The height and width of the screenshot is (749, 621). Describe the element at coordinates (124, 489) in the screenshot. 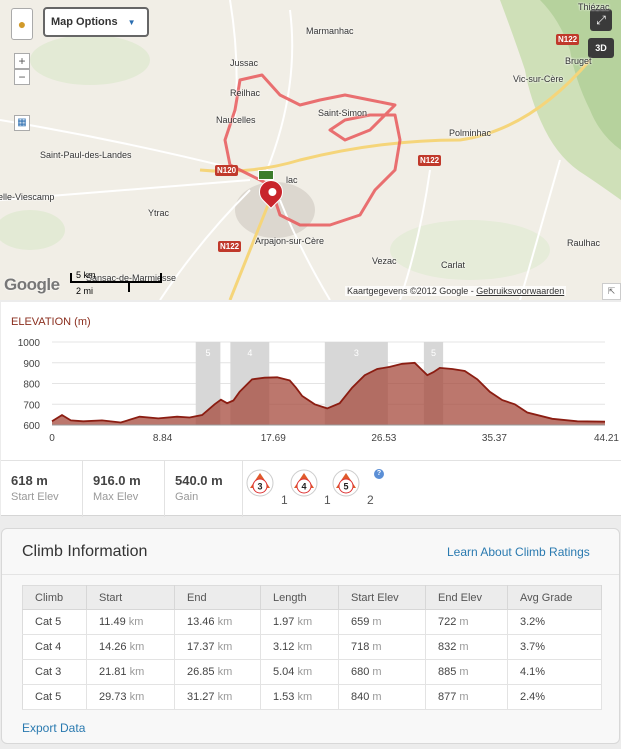

I see `stat-max-elev: 916.0 m Max Elev` at that location.